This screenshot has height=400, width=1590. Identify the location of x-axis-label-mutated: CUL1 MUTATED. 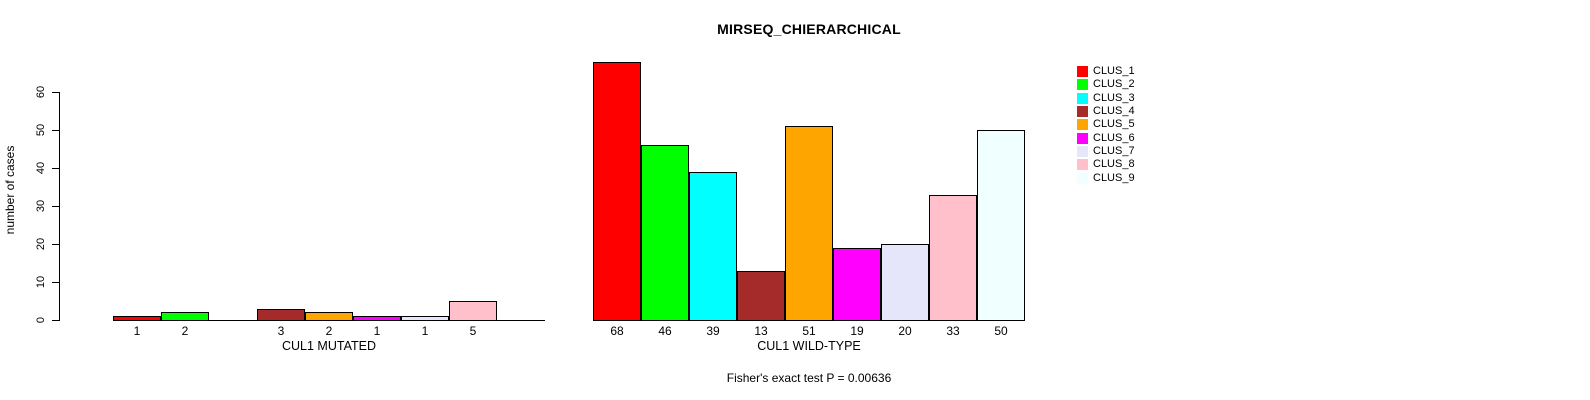
(329, 346).